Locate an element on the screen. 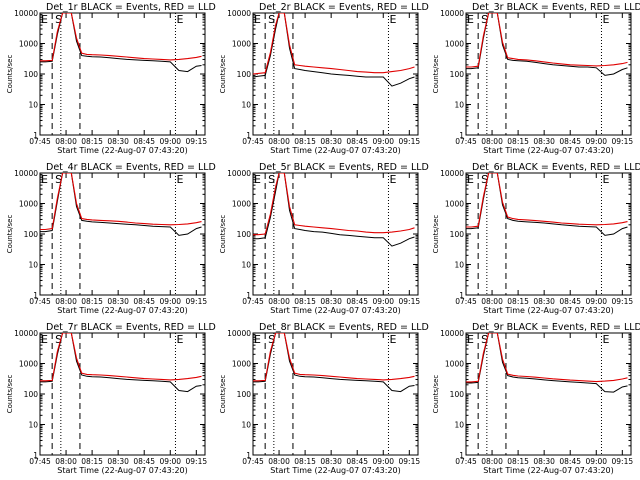 This screenshot has height=480, width=640. chart-title: Det_8r BLACK = Events, RED = LLD is located at coordinates (344, 327).